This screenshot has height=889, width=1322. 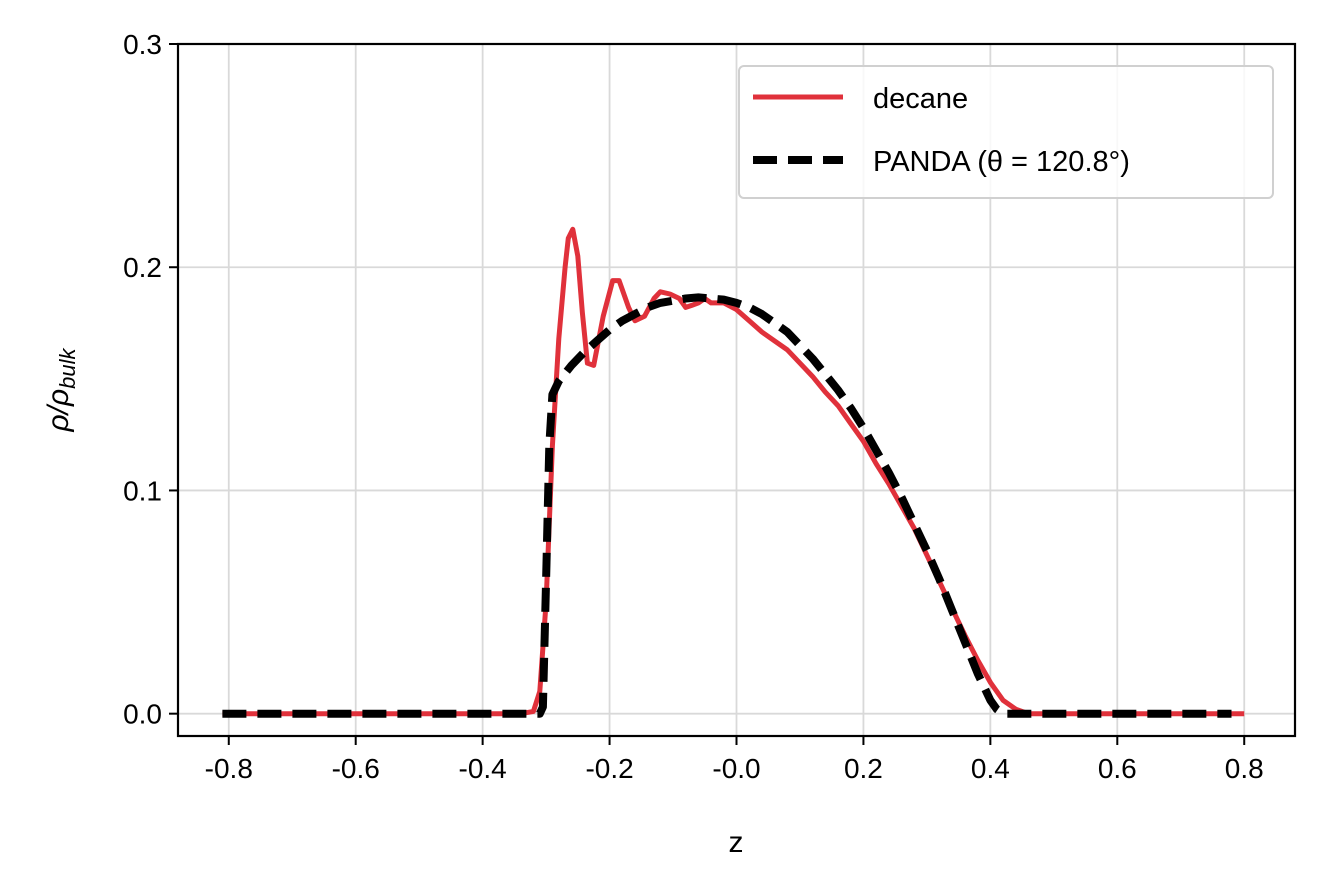 What do you see at coordinates (1244, 768) in the screenshot?
I see `x-tick-label: 0.8` at bounding box center [1244, 768].